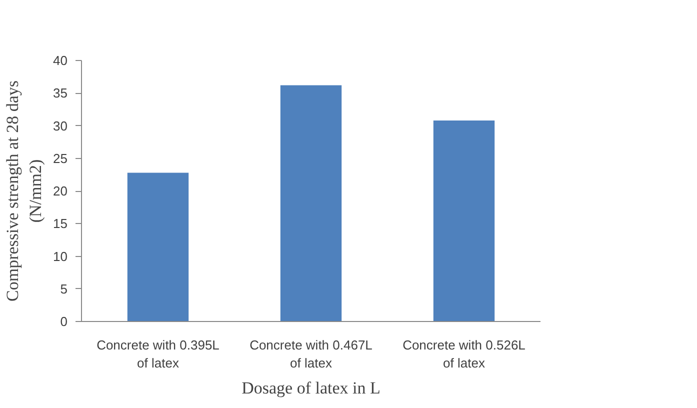 This screenshot has width=697, height=408. What do you see at coordinates (158, 354) in the screenshot?
I see `x-tick-label: Concrete with 0.395L of latex` at bounding box center [158, 354].